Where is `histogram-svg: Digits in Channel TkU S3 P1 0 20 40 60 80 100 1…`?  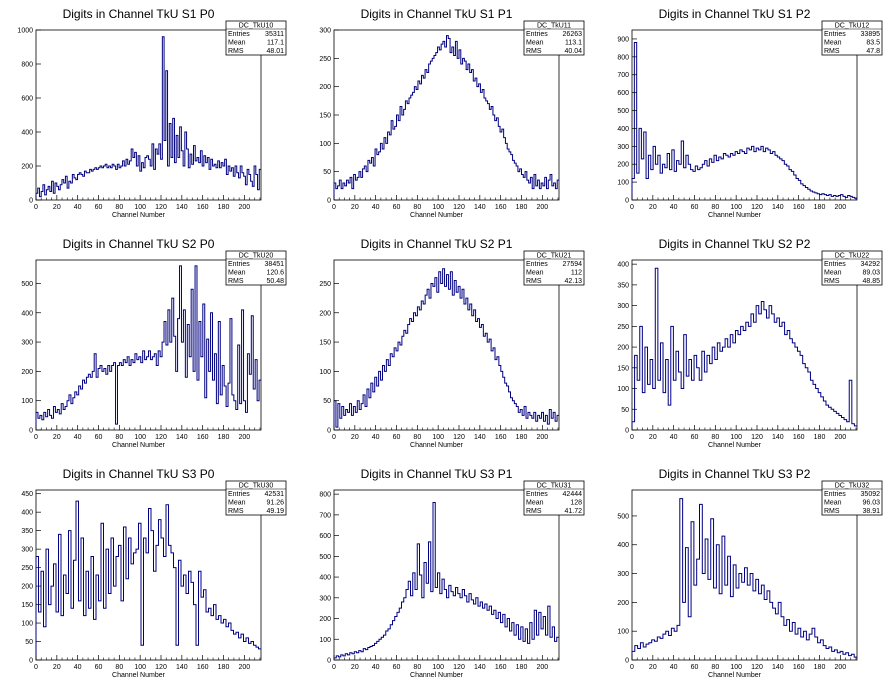 histogram-svg: Digits in Channel TkU S3 P1 0 20 40 60 80 100 1… is located at coordinates (452, 573).